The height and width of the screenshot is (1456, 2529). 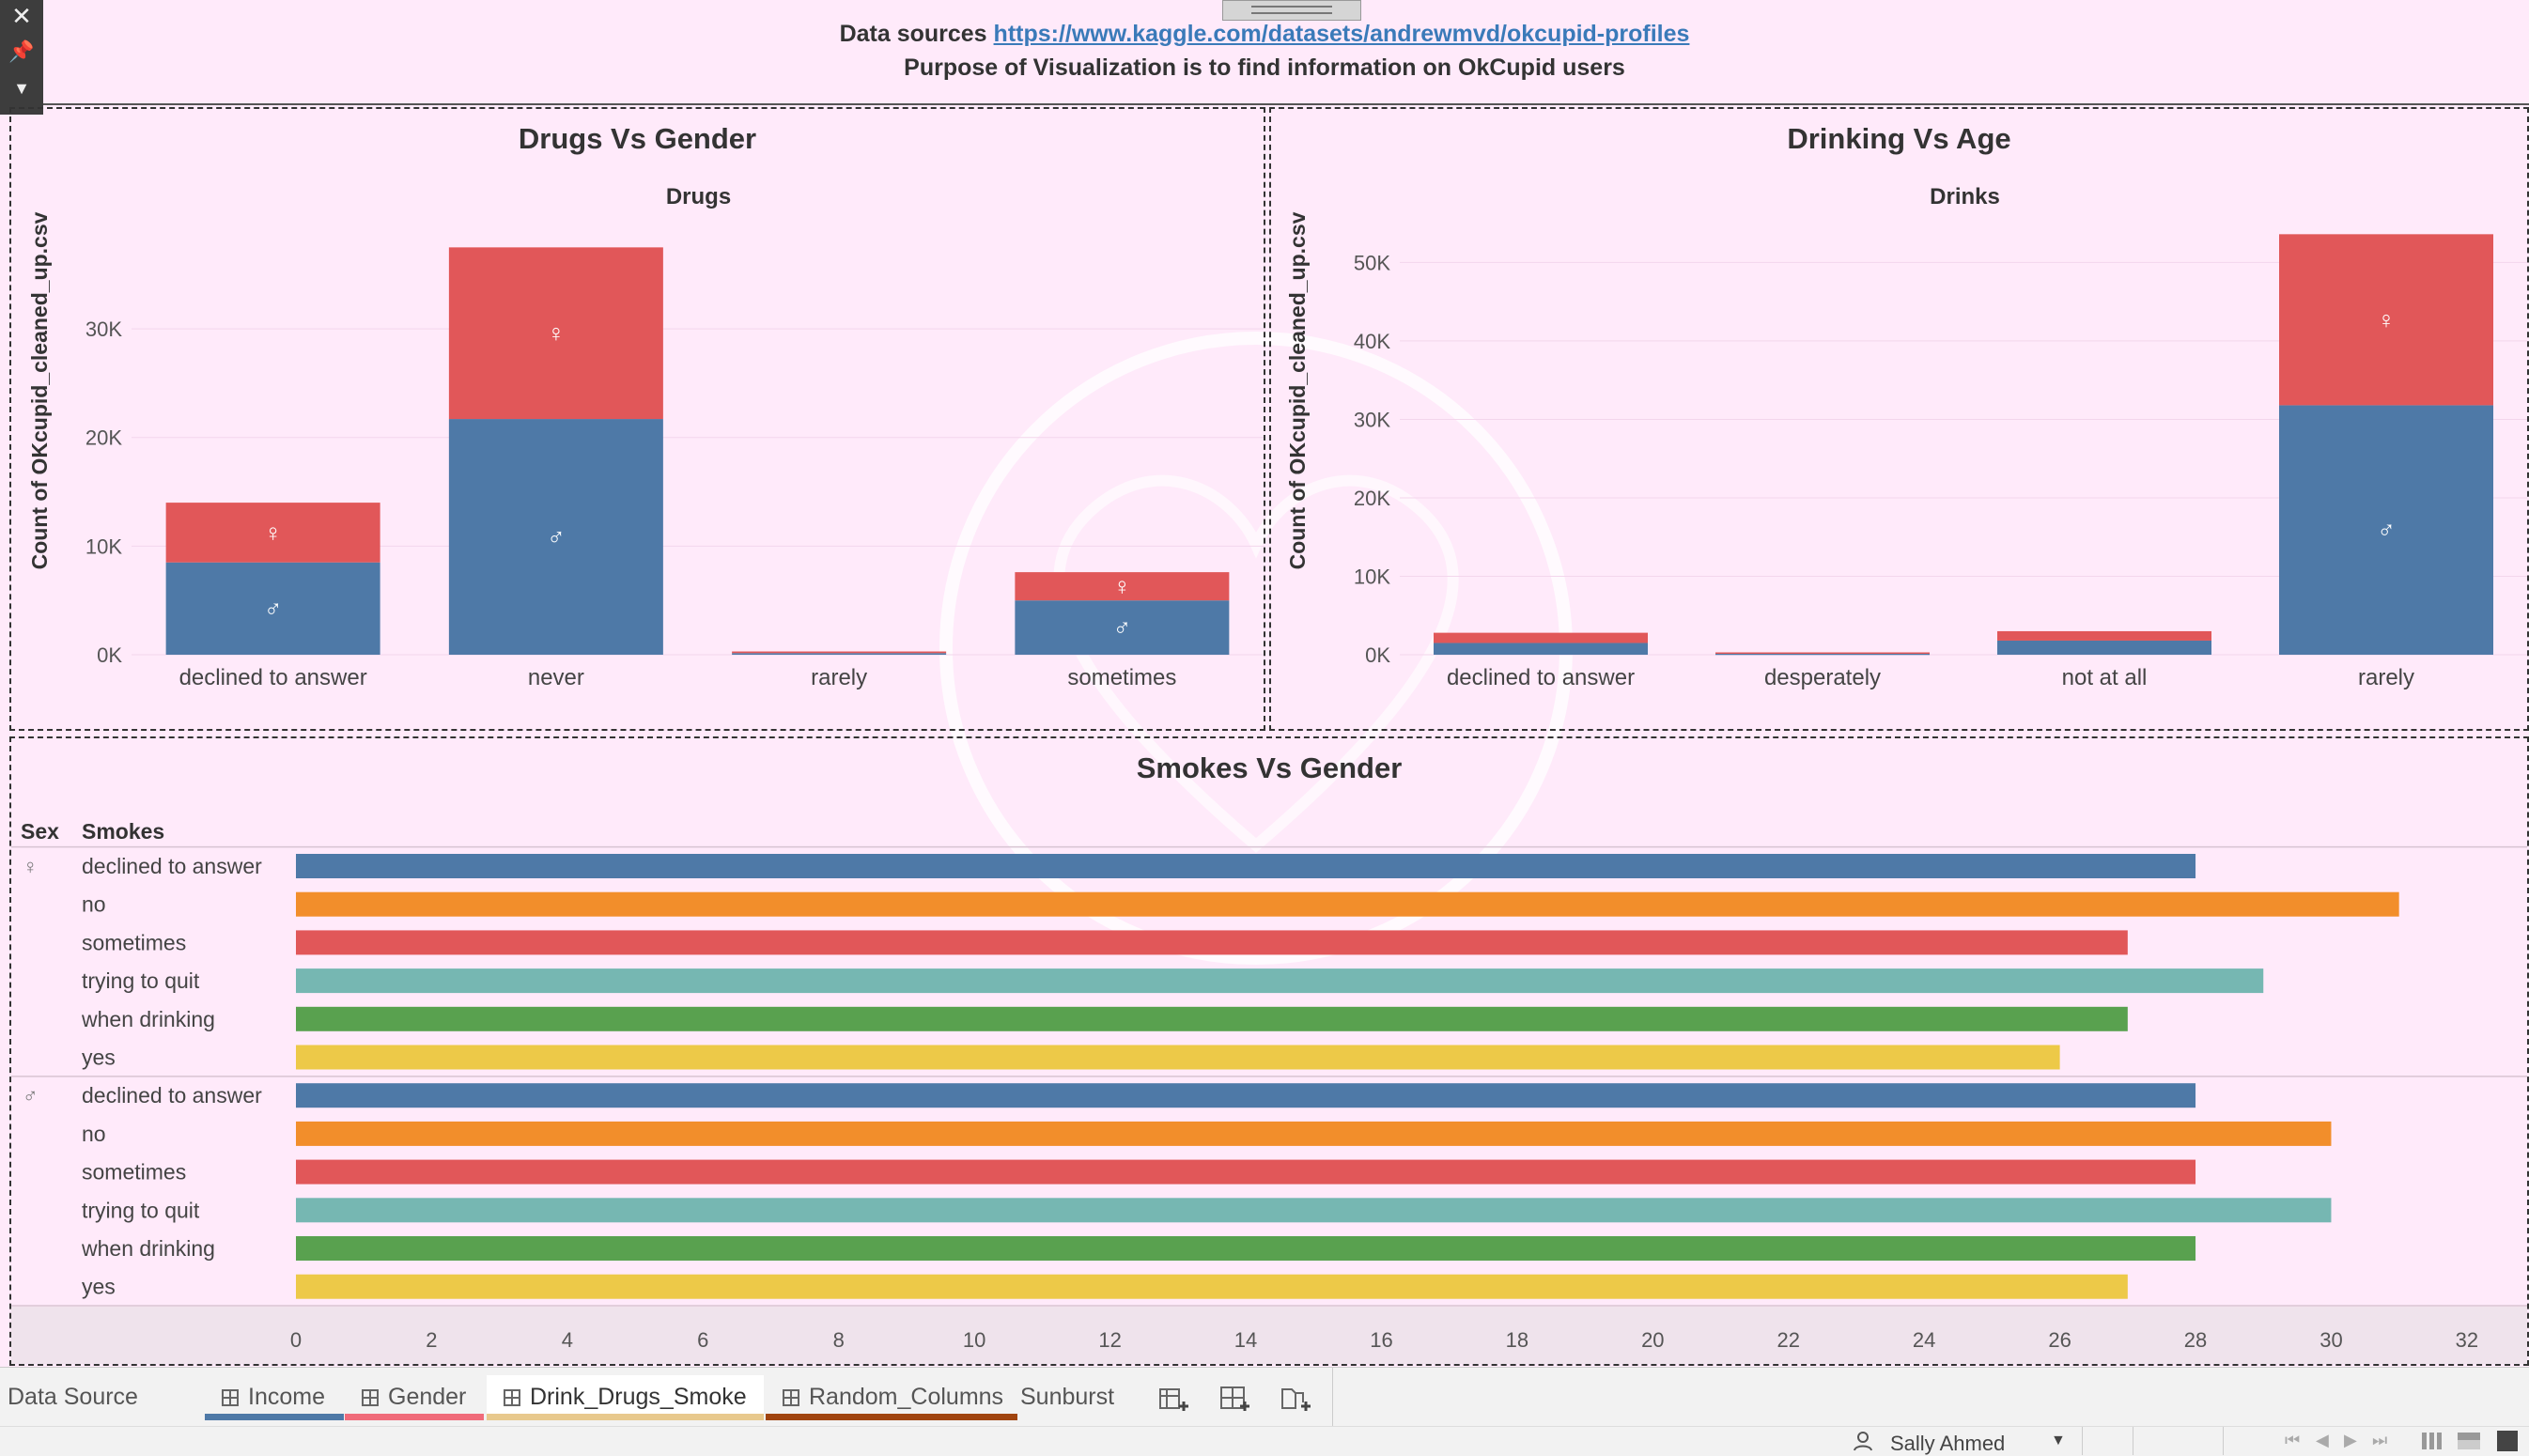 What do you see at coordinates (1924, 1340) in the screenshot?
I see `smokes-x-tick-label: 24` at bounding box center [1924, 1340].